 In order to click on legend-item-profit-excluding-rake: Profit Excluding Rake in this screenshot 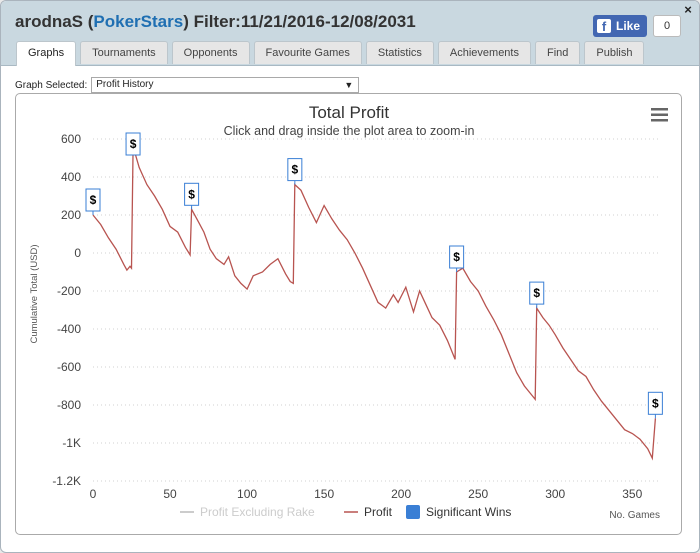, I will do `click(247, 512)`.